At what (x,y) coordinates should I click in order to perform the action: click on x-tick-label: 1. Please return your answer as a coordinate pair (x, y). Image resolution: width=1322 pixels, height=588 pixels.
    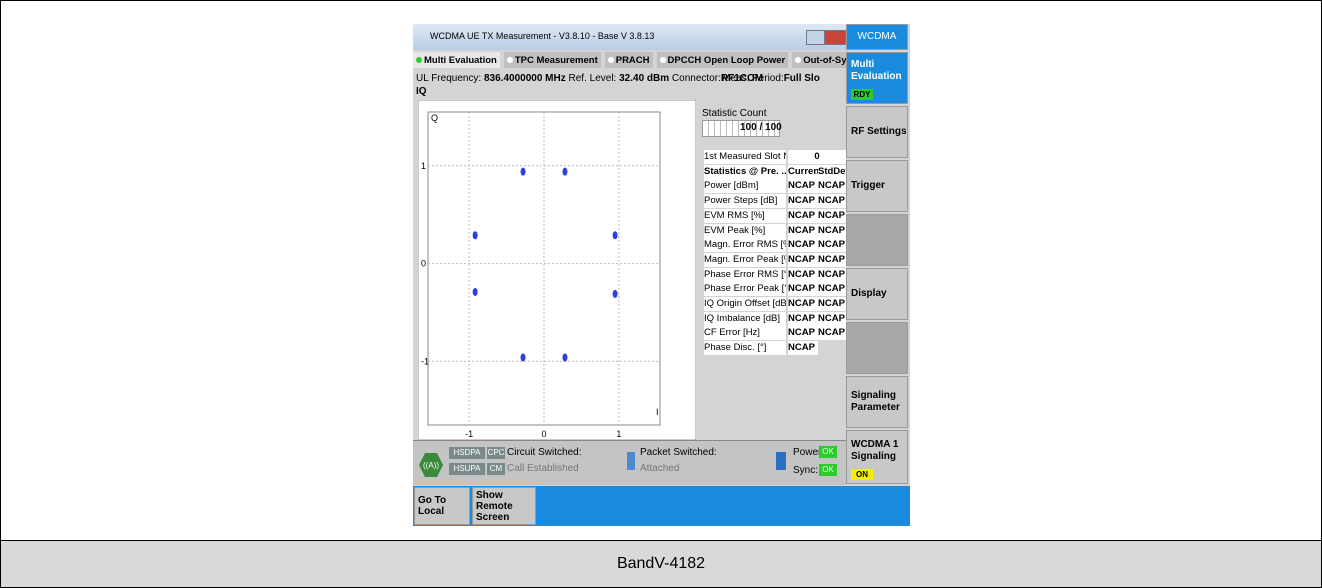
    Looking at the image, I should click on (618, 434).